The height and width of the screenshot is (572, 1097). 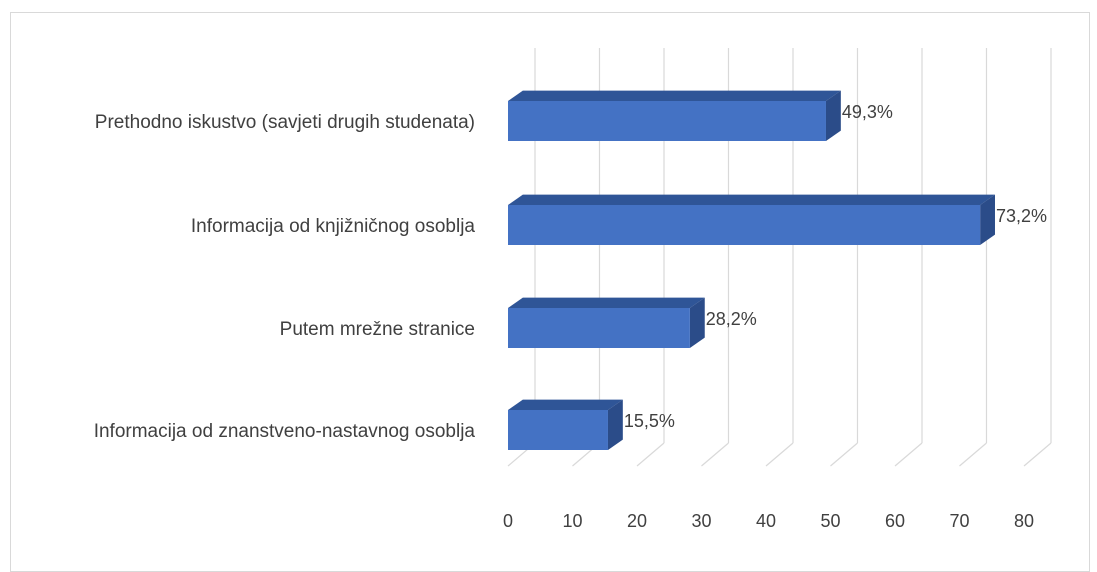 What do you see at coordinates (333, 226) in the screenshot?
I see `category-label: Informacija od knjižničnog osoblja` at bounding box center [333, 226].